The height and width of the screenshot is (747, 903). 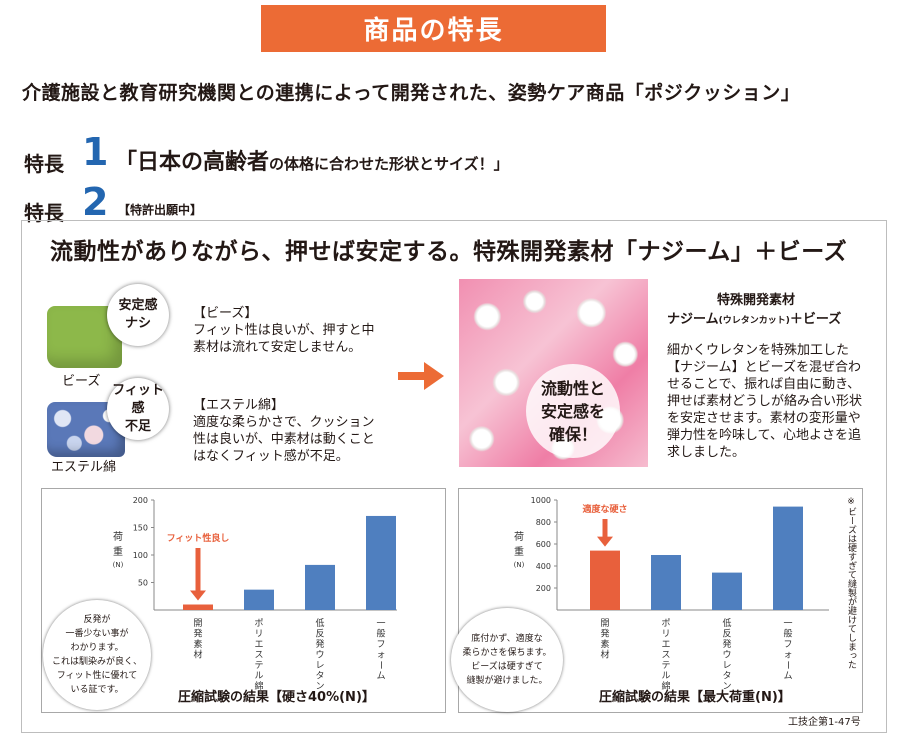 What do you see at coordinates (225, 313) in the screenshot?
I see `beads-title: 【ビーズ】` at bounding box center [225, 313].